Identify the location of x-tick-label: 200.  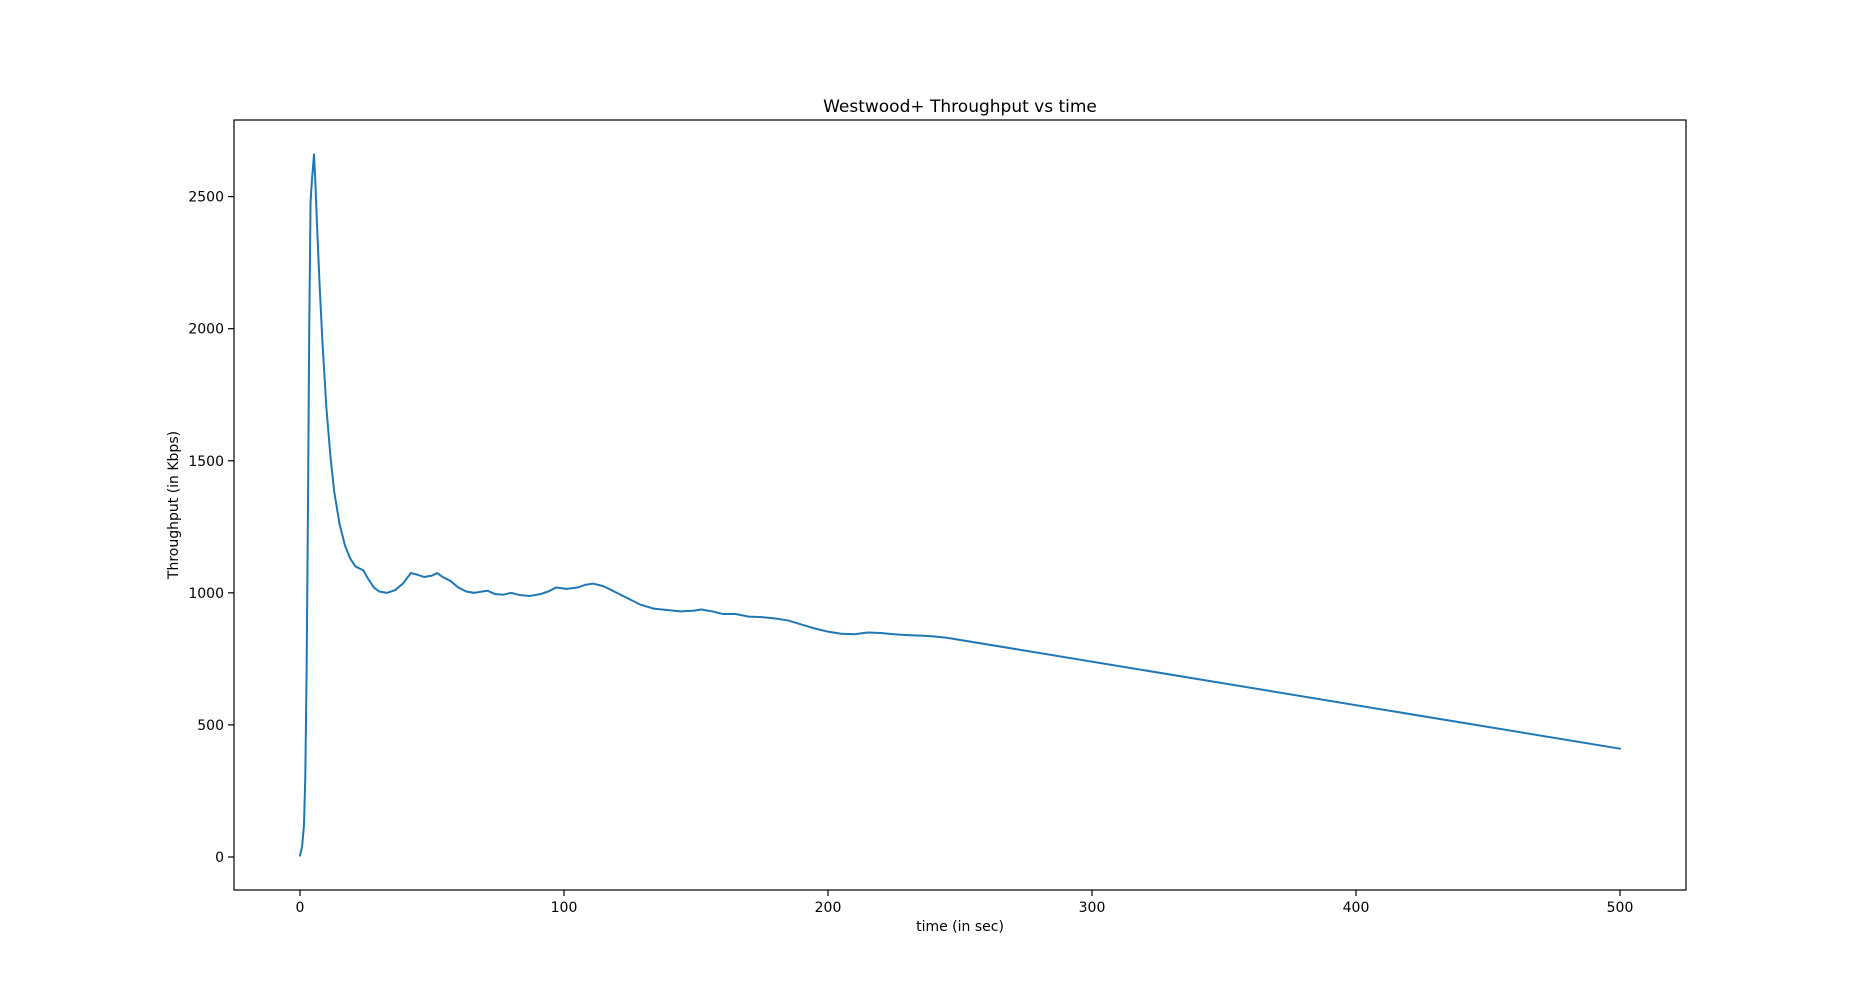
(828, 908).